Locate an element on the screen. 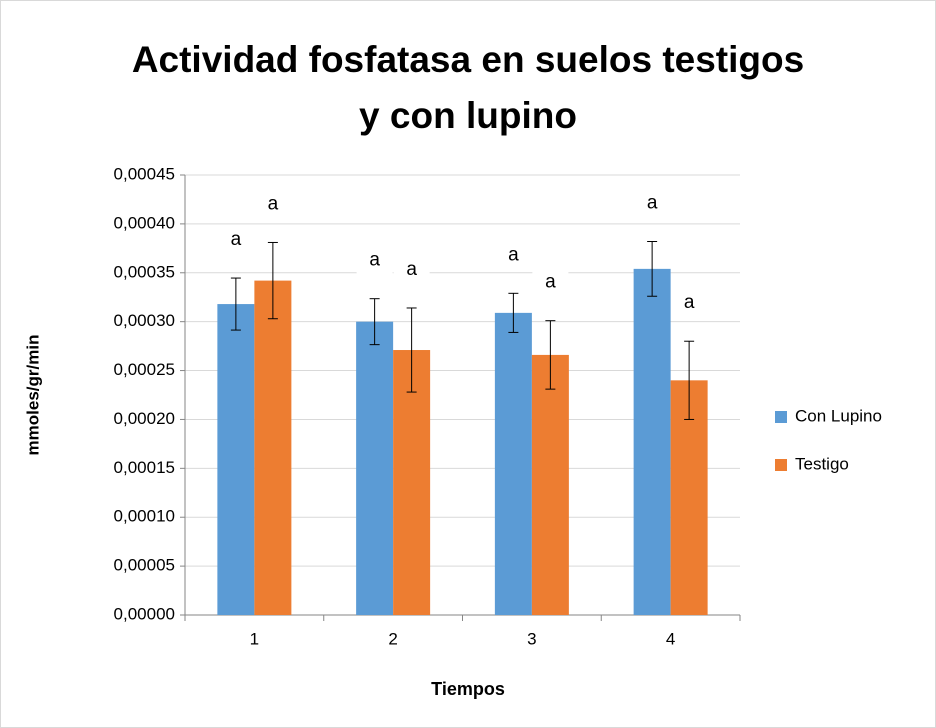 Image resolution: width=936 pixels, height=728 pixels. y-axis-label: mmoles/gr/min is located at coordinates (32, 395).